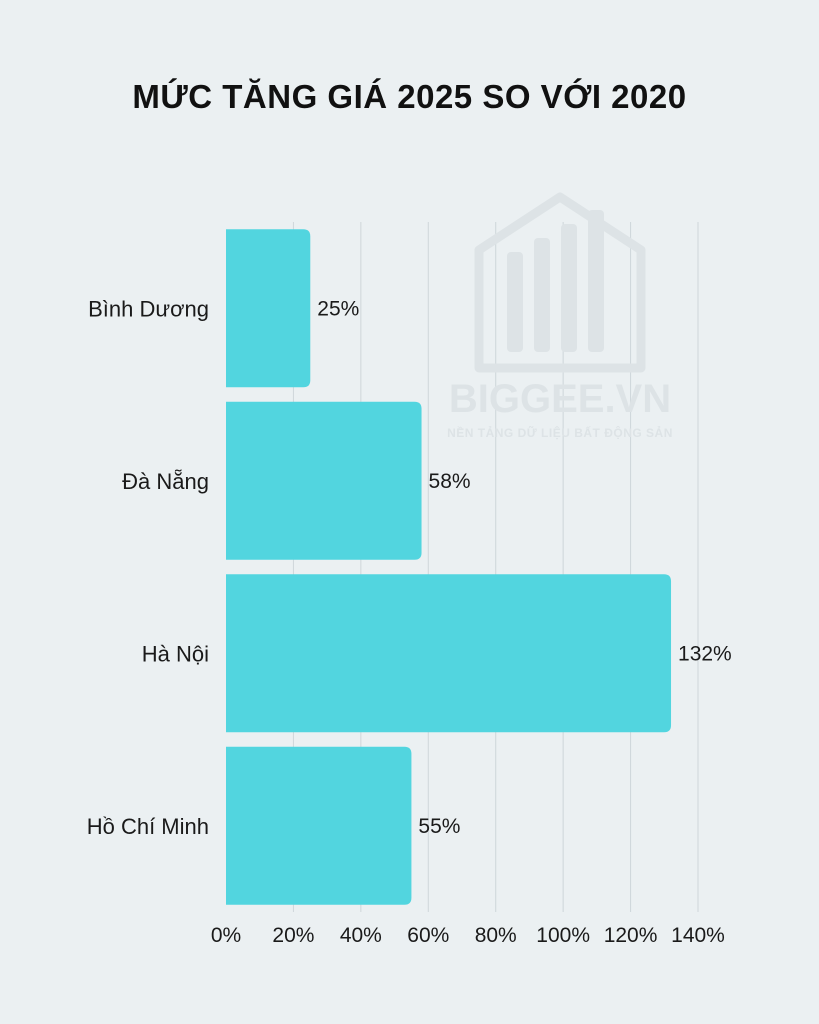 This screenshot has width=819, height=1024. What do you see at coordinates (560, 432) in the screenshot?
I see `watermark-tagline: NỀN TẢNG DỮ LIỆU BẤT ĐỘNG SẢN` at bounding box center [560, 432].